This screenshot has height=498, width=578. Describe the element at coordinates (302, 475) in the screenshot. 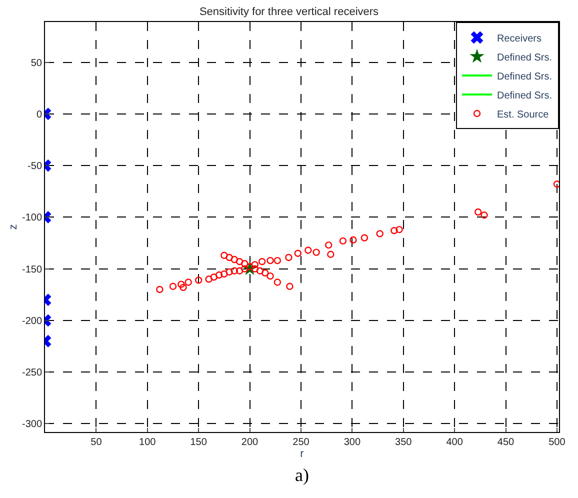

I see `text: a)` at that location.